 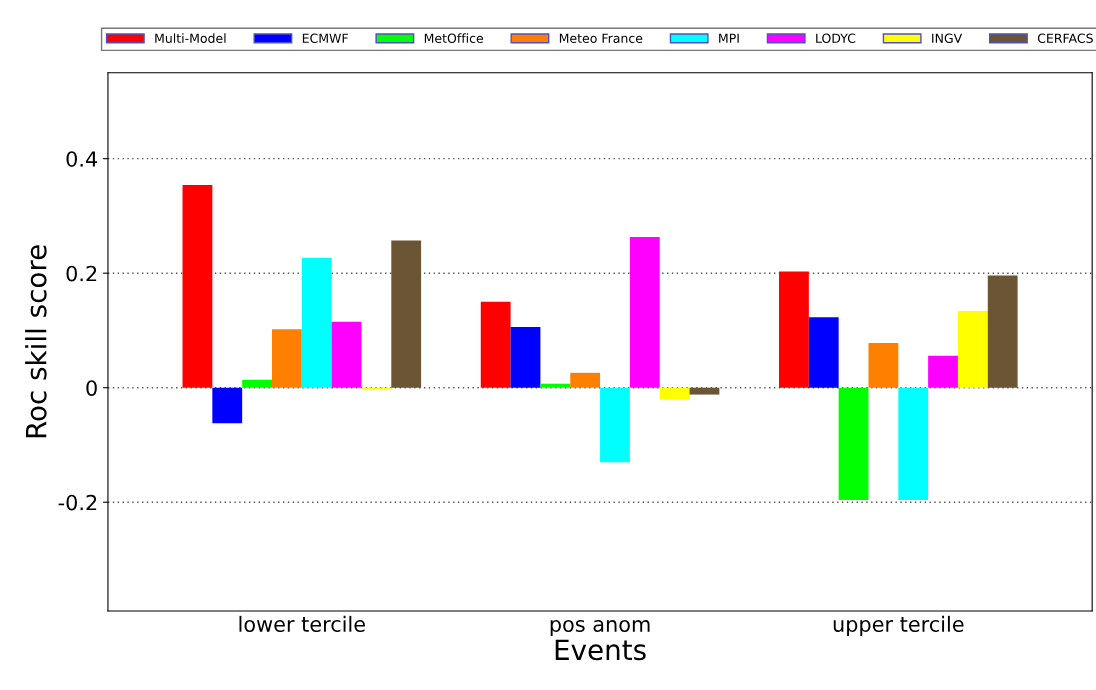 I want to click on legend-label: Meteo France, so click(x=601, y=38).